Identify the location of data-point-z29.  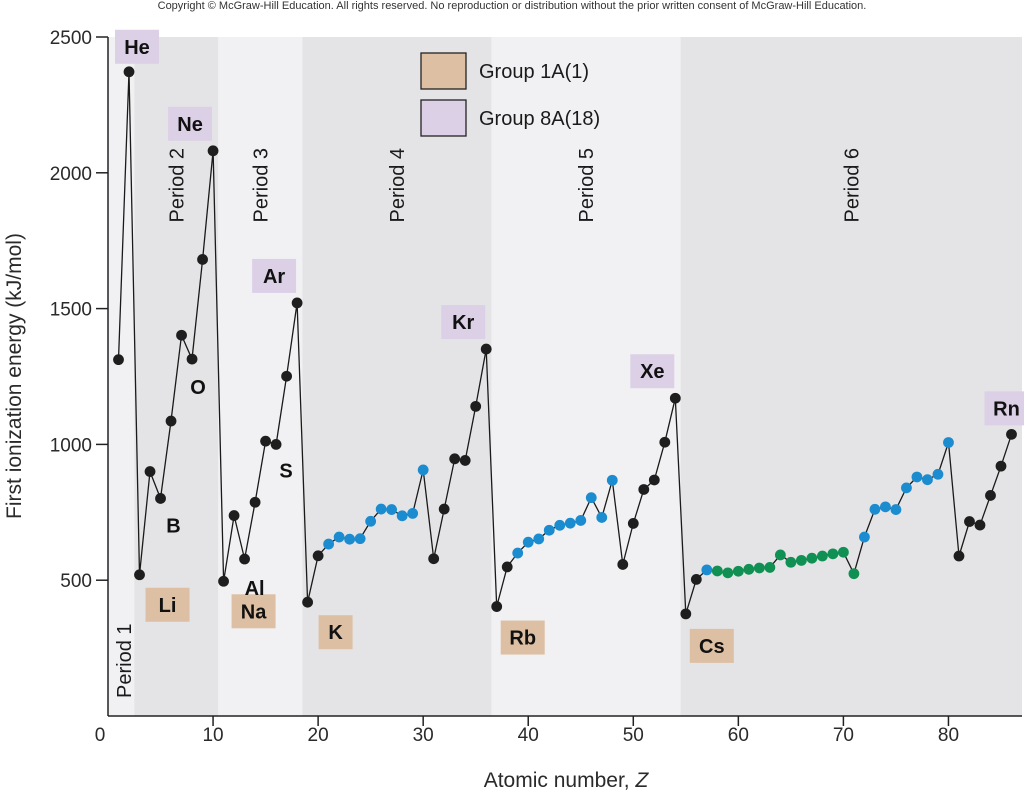
(413, 513).